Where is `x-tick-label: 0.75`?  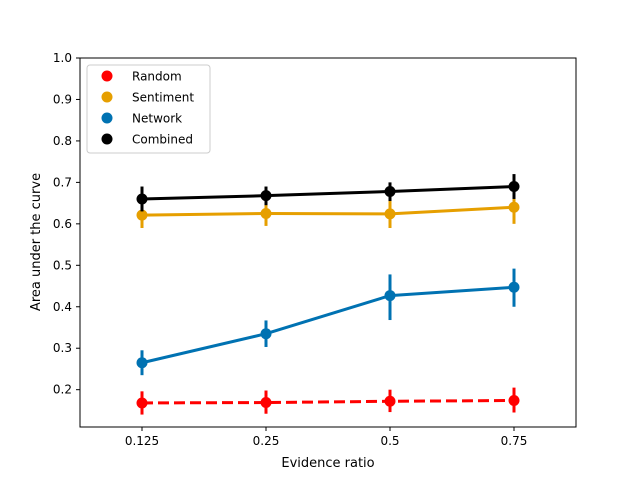
x-tick-label: 0.75 is located at coordinates (514, 441).